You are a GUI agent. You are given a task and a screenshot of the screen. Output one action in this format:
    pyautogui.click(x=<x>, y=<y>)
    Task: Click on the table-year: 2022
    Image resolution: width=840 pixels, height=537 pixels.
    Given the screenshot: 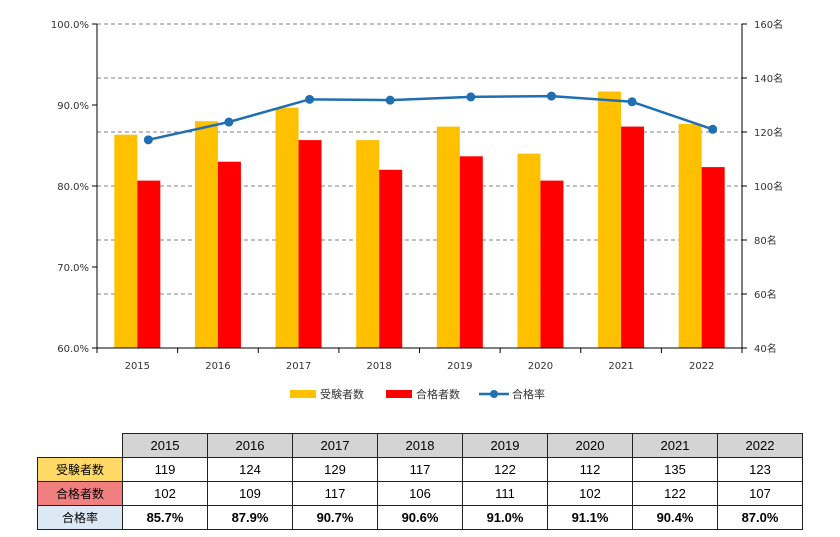 What is the action you would take?
    pyautogui.click(x=760, y=445)
    